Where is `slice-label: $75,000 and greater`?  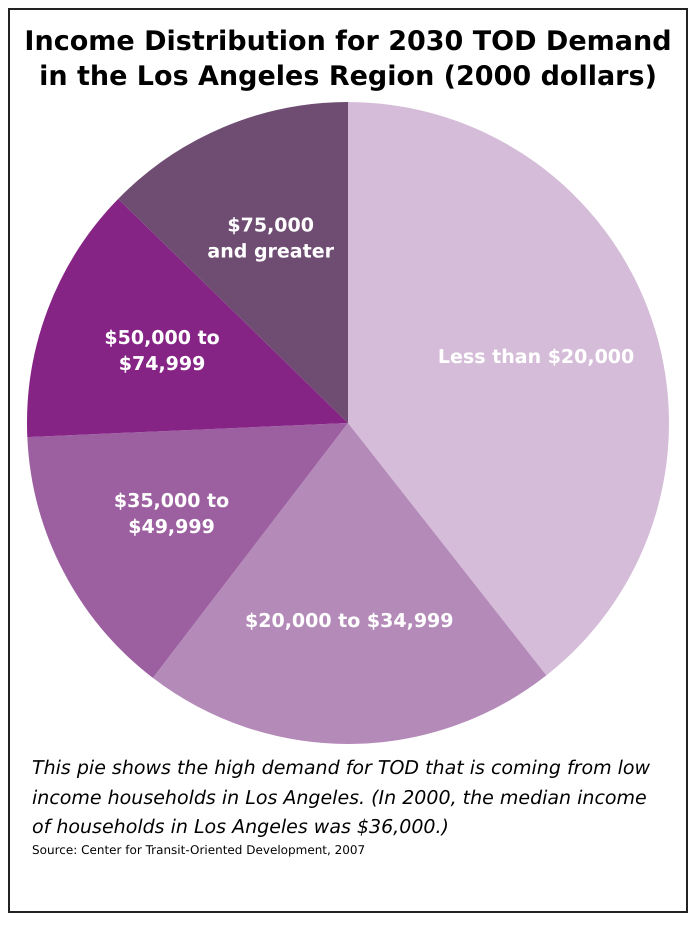
slice-label: $75,000 and greater is located at coordinates (271, 238).